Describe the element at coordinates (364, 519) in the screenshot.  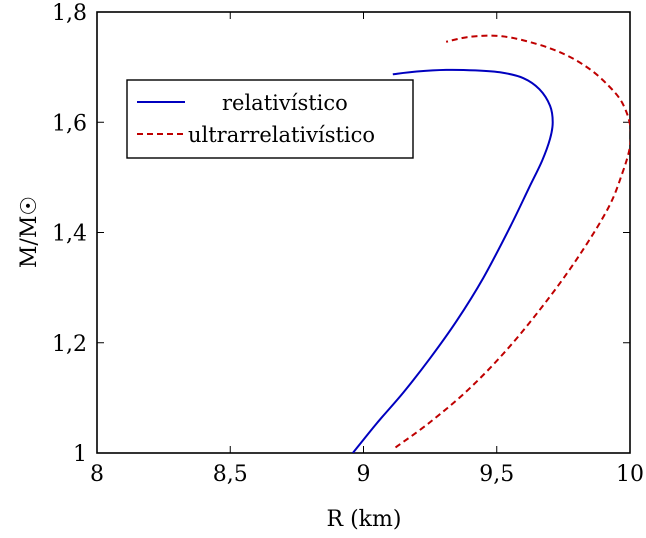
I see `x-axis-title: R (km)` at that location.